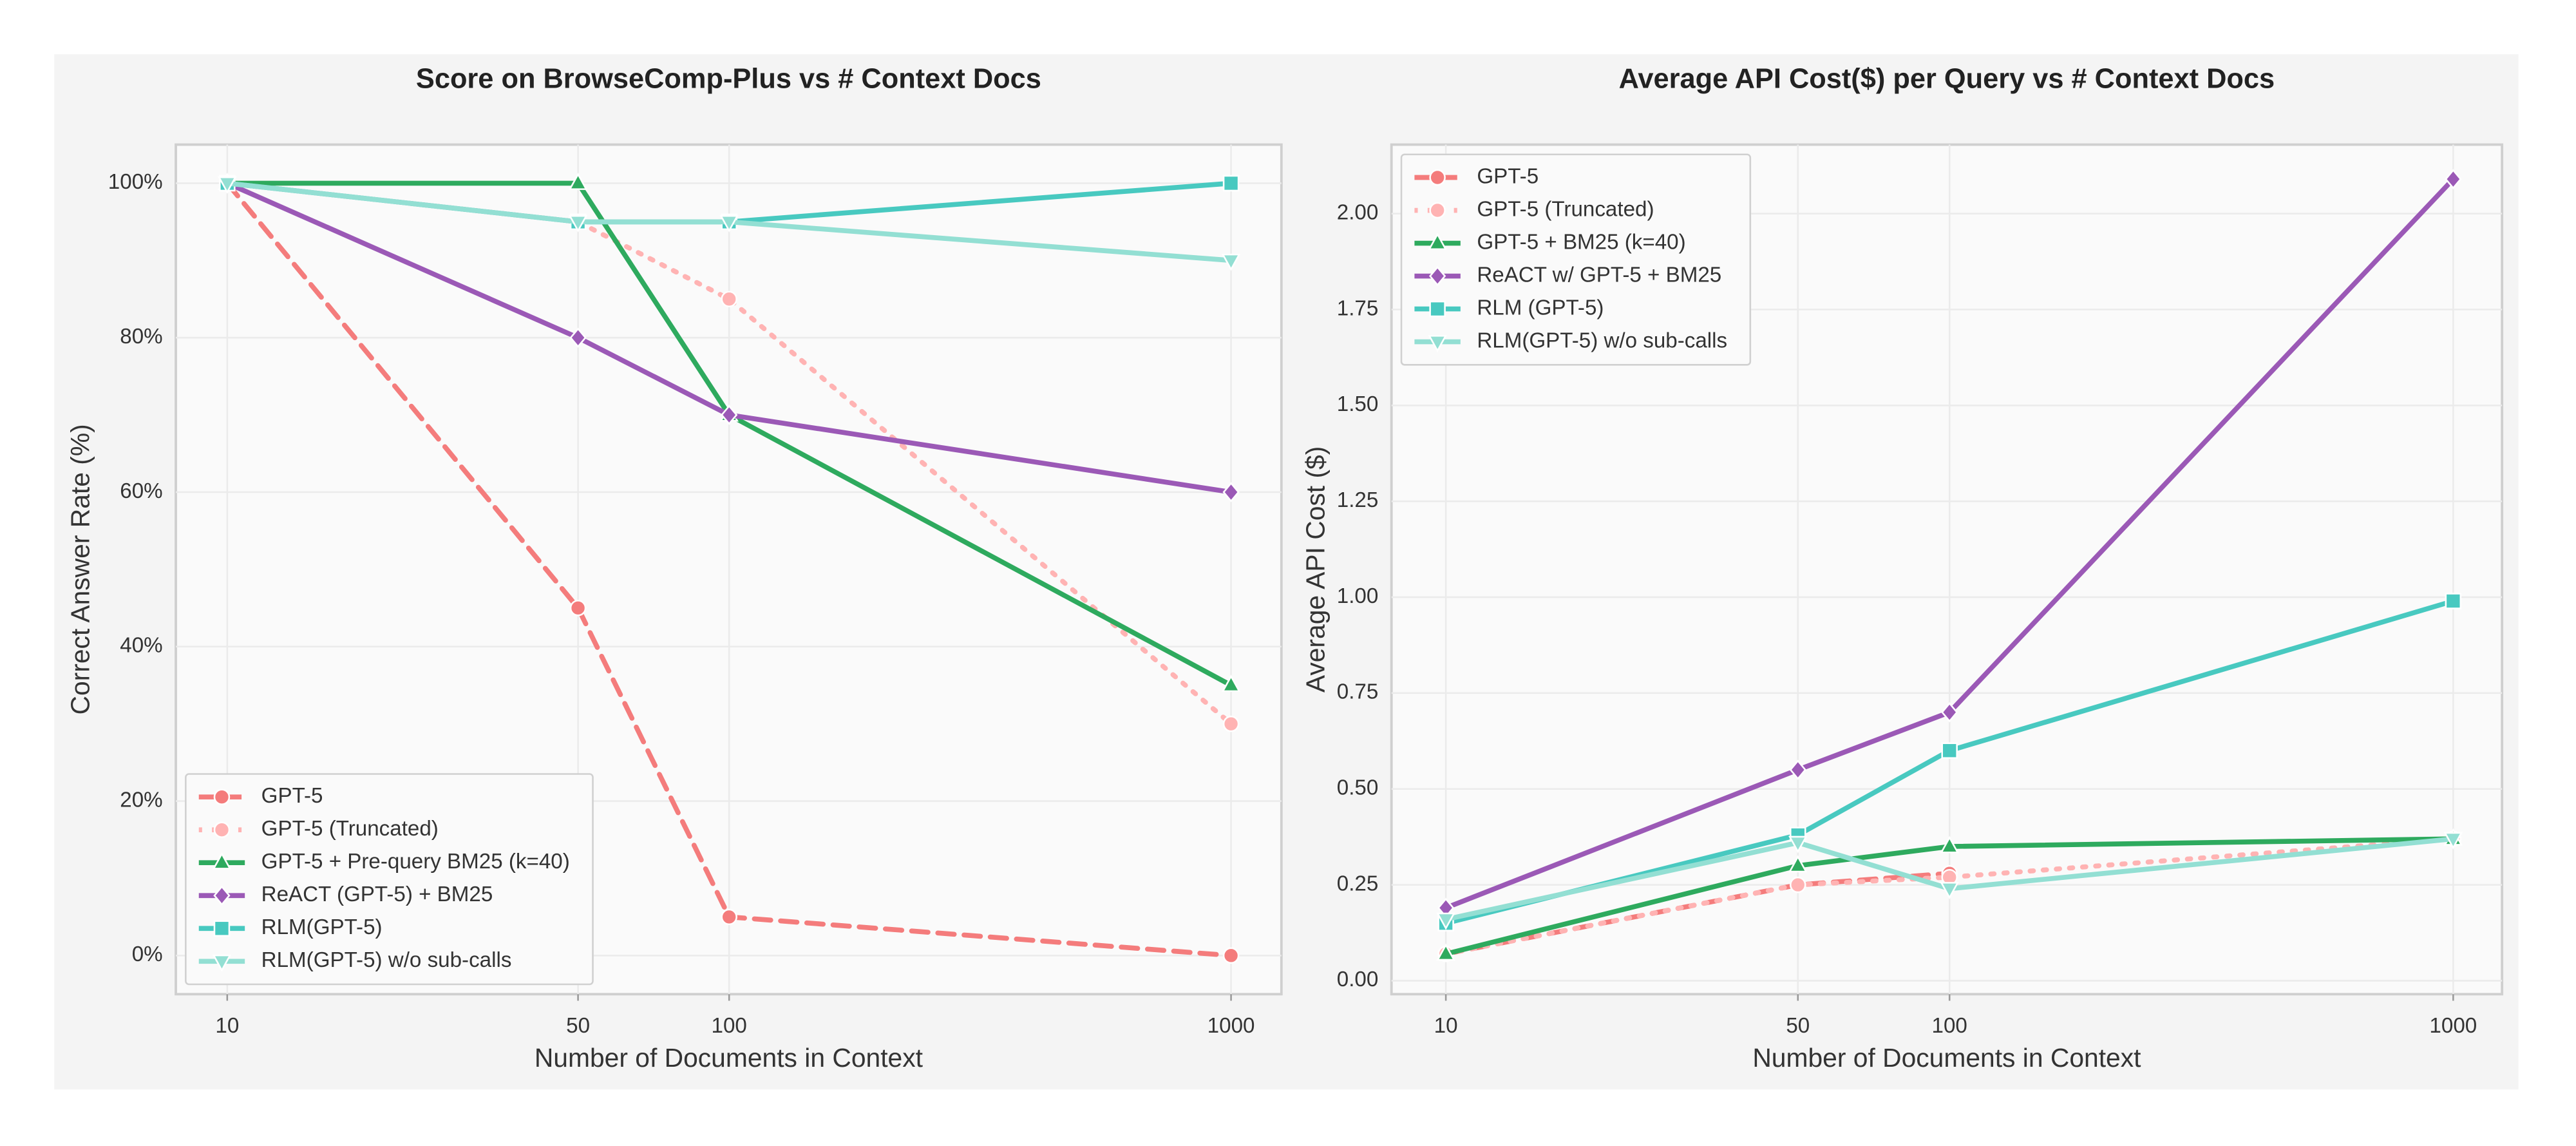 This screenshot has width=2576, height=1146. What do you see at coordinates (1358, 788) in the screenshot?
I see `y-tick-label: 0.50` at bounding box center [1358, 788].